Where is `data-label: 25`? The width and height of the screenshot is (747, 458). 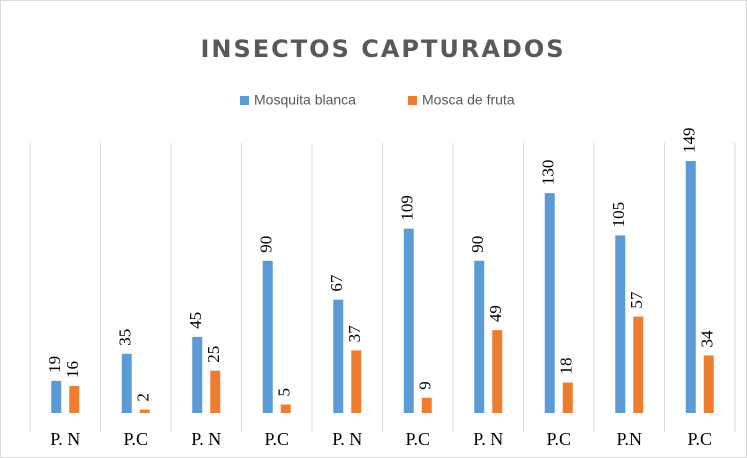 data-label: 25 is located at coordinates (213, 354).